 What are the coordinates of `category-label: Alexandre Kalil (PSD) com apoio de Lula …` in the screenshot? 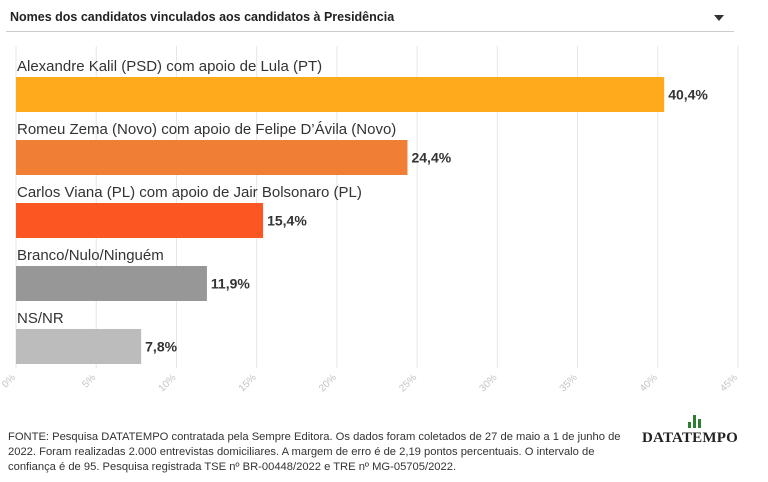 It's located at (169, 66).